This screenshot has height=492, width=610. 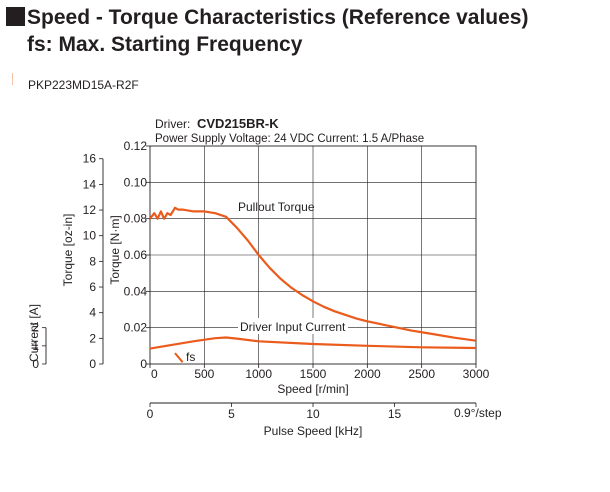 What do you see at coordinates (136, 182) in the screenshot?
I see `y-tick-label-nm: 0.10` at bounding box center [136, 182].